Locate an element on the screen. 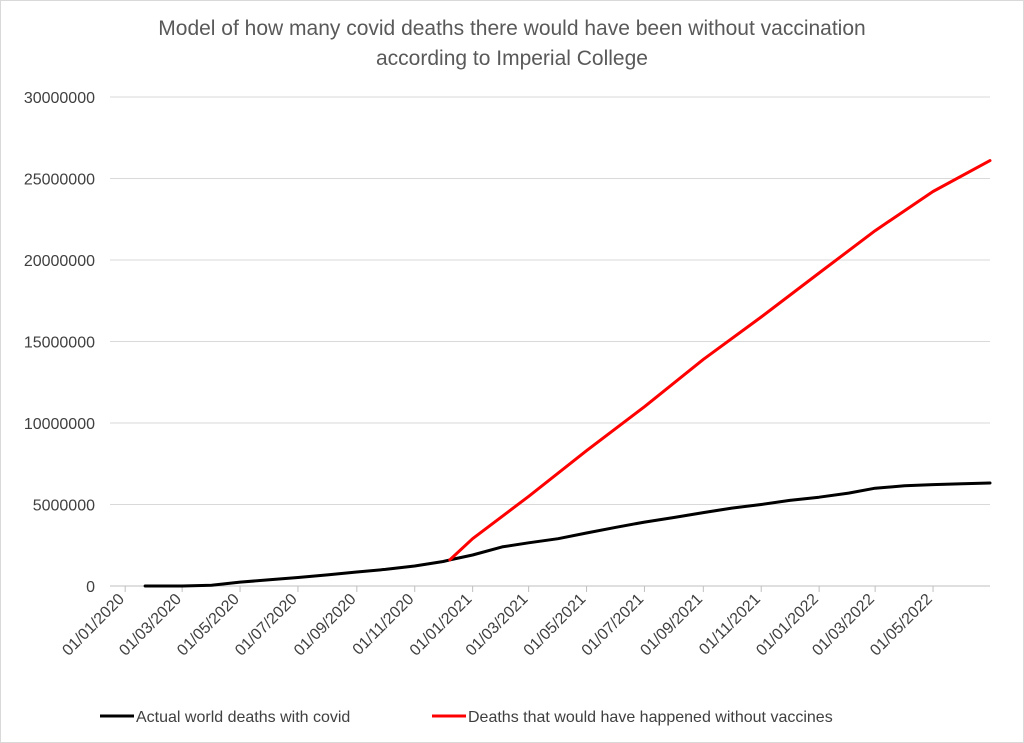  y-tick-label: 10000000 is located at coordinates (59, 424).